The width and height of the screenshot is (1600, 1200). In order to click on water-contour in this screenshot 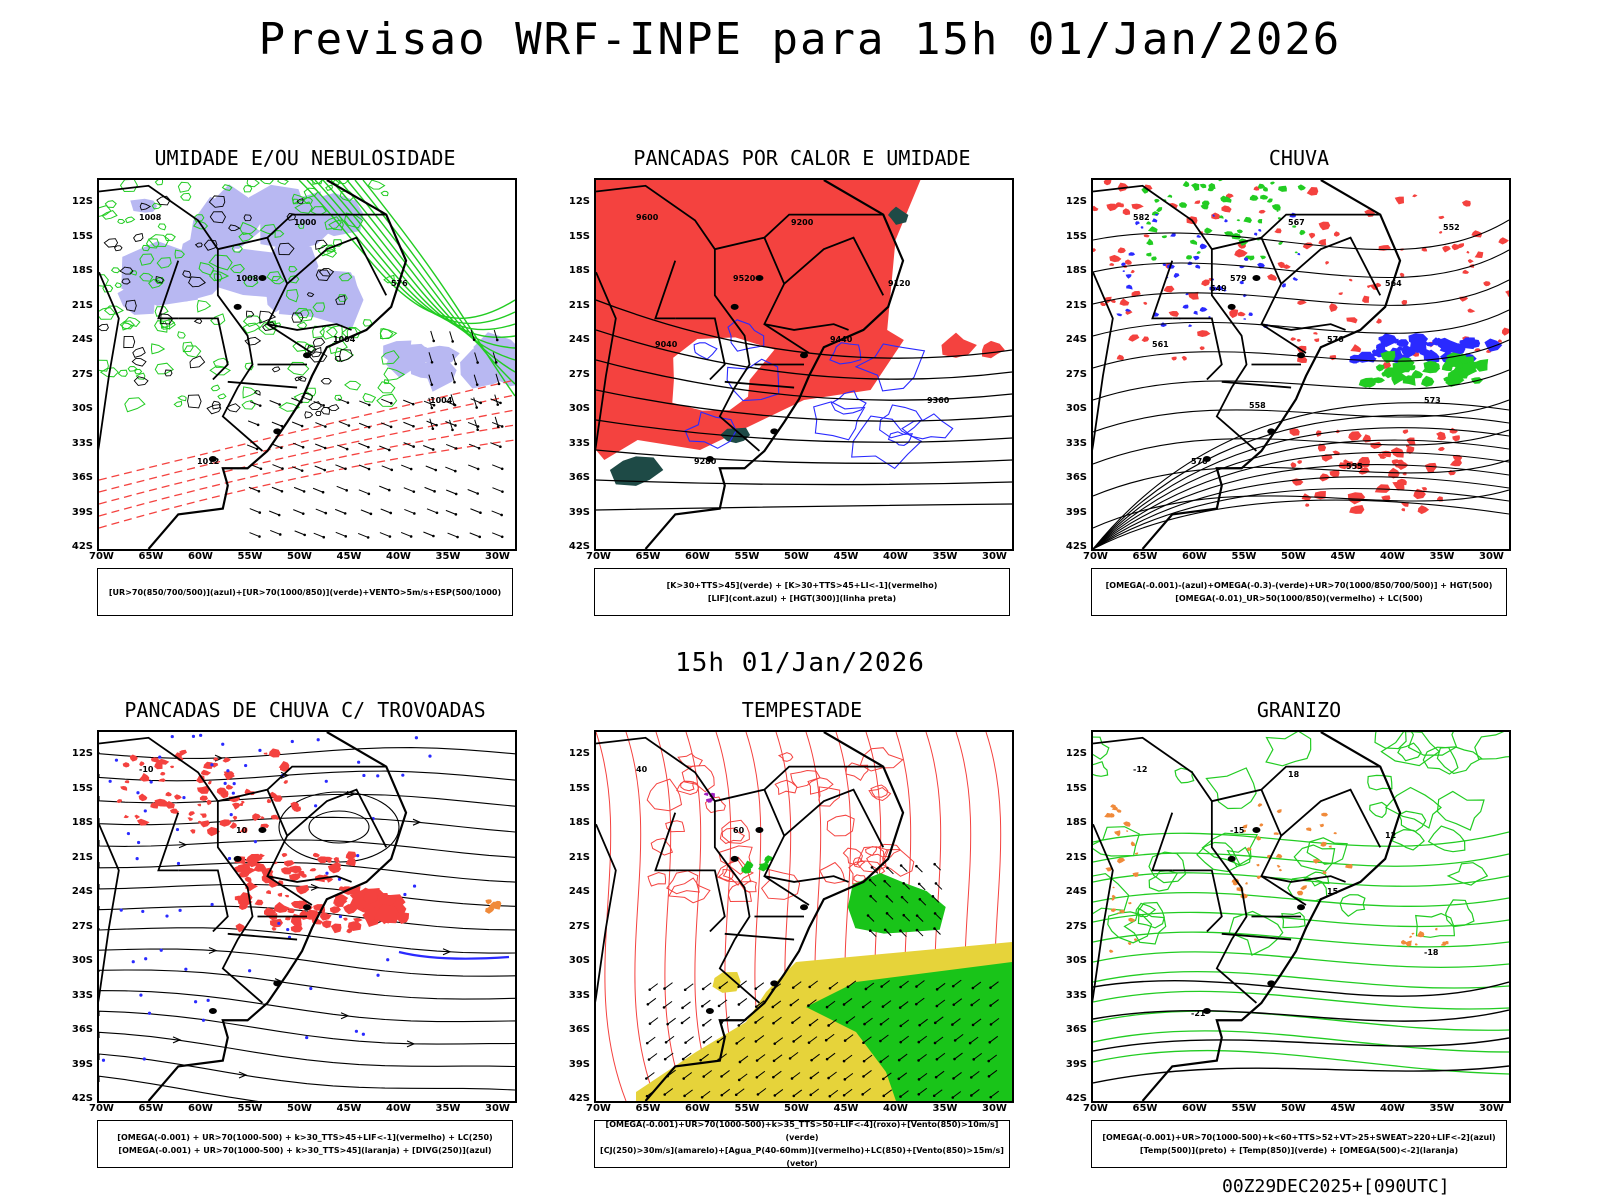, I will do `click(852, 856)`.